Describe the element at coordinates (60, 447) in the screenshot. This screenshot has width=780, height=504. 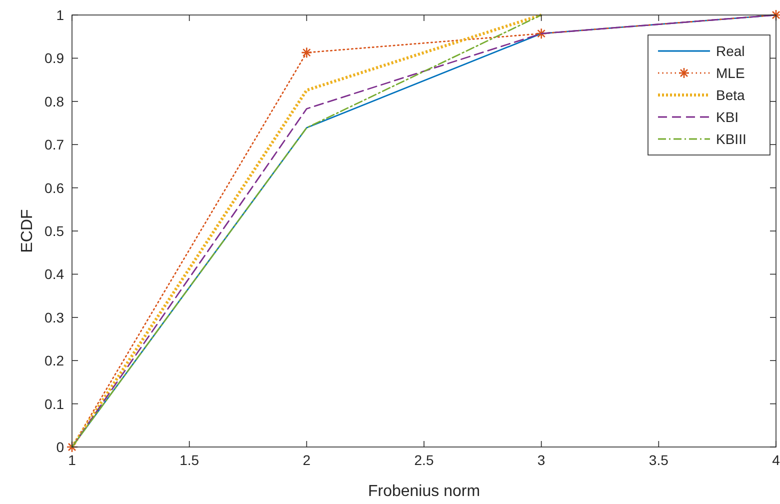
I see `y-tick-label: 0` at that location.